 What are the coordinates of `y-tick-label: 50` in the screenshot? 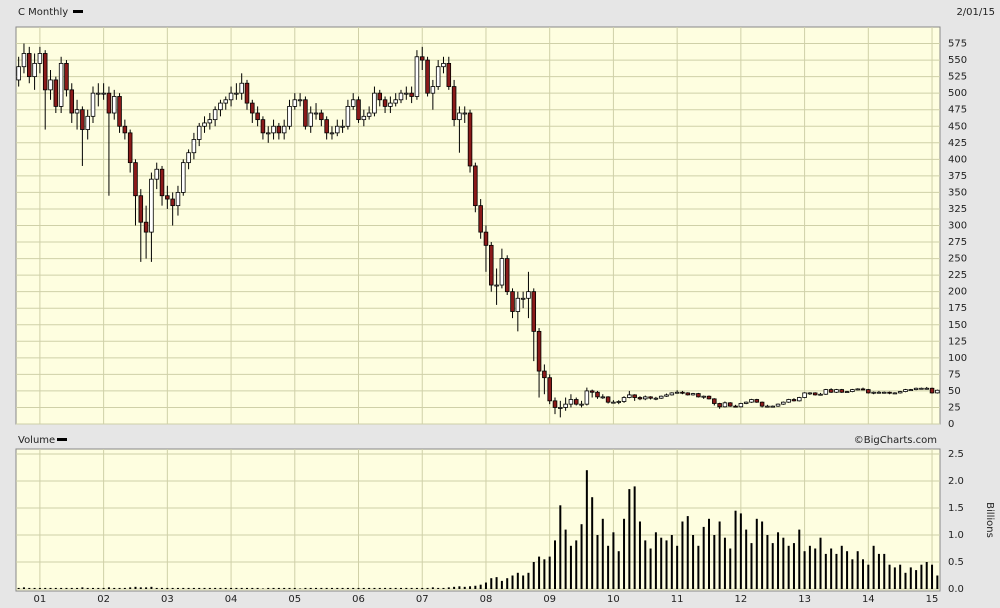 It's located at (954, 391).